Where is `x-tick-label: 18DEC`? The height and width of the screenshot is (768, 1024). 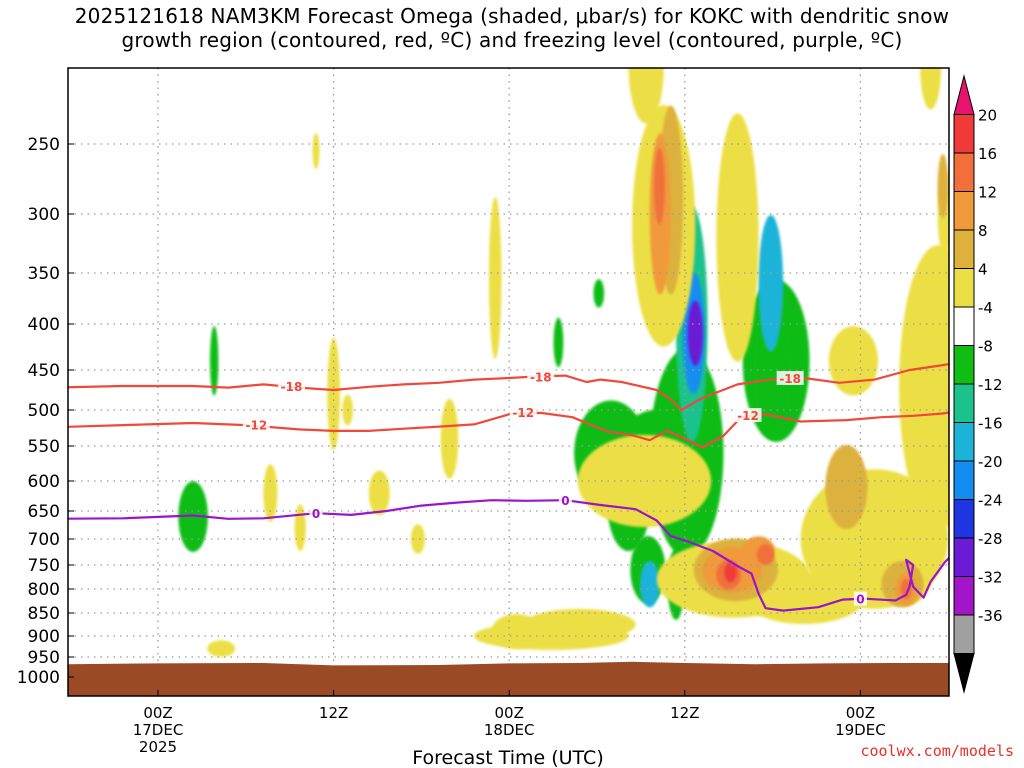 x-tick-label: 18DEC is located at coordinates (509, 730).